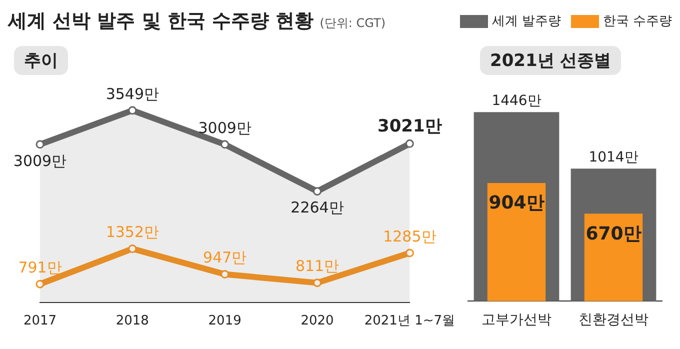  I want to click on data-label: 3549만, so click(133, 93).